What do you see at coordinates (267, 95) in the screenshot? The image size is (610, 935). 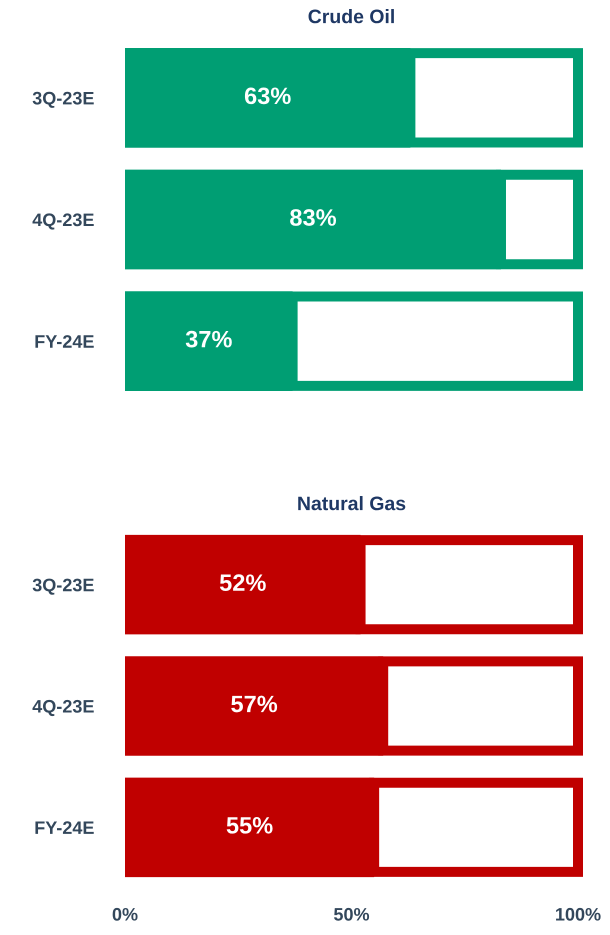 I see `data-label: 63%` at bounding box center [267, 95].